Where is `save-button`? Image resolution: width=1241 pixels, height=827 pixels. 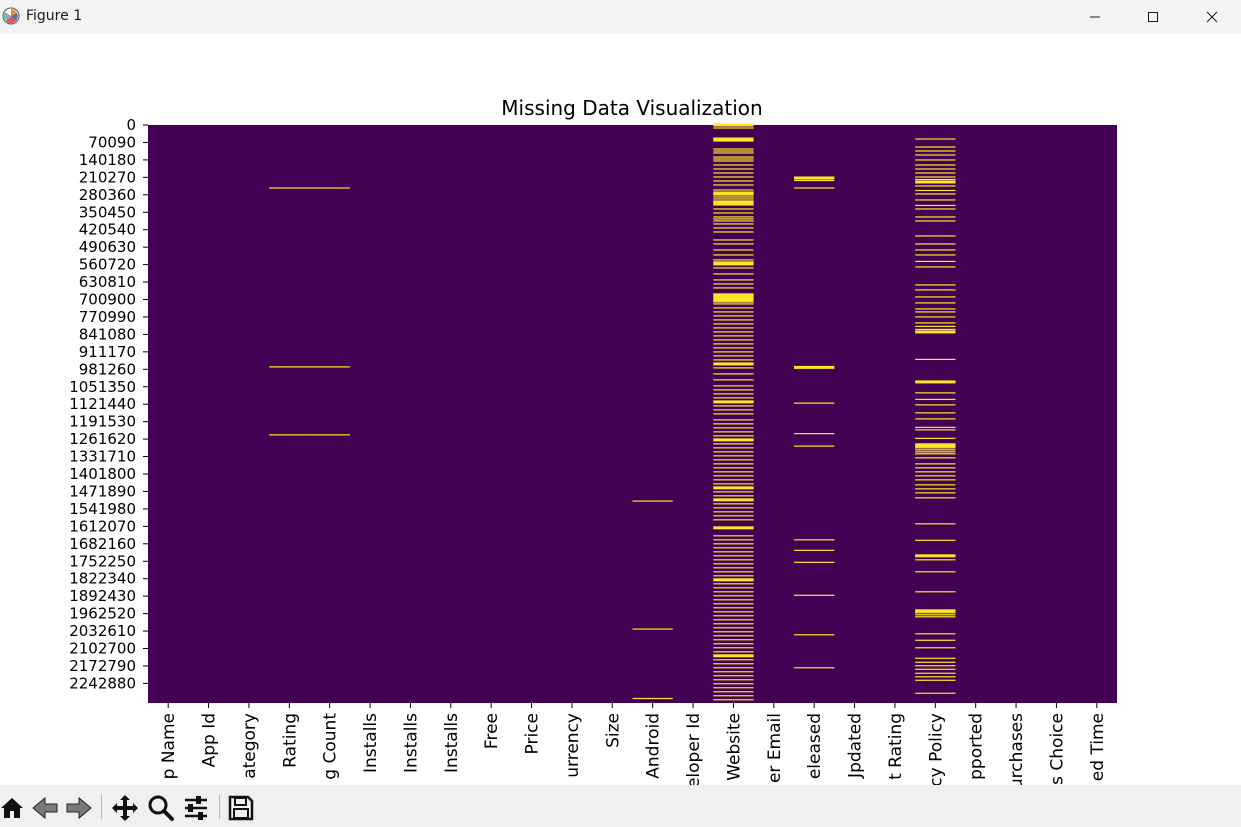 save-button is located at coordinates (241, 808).